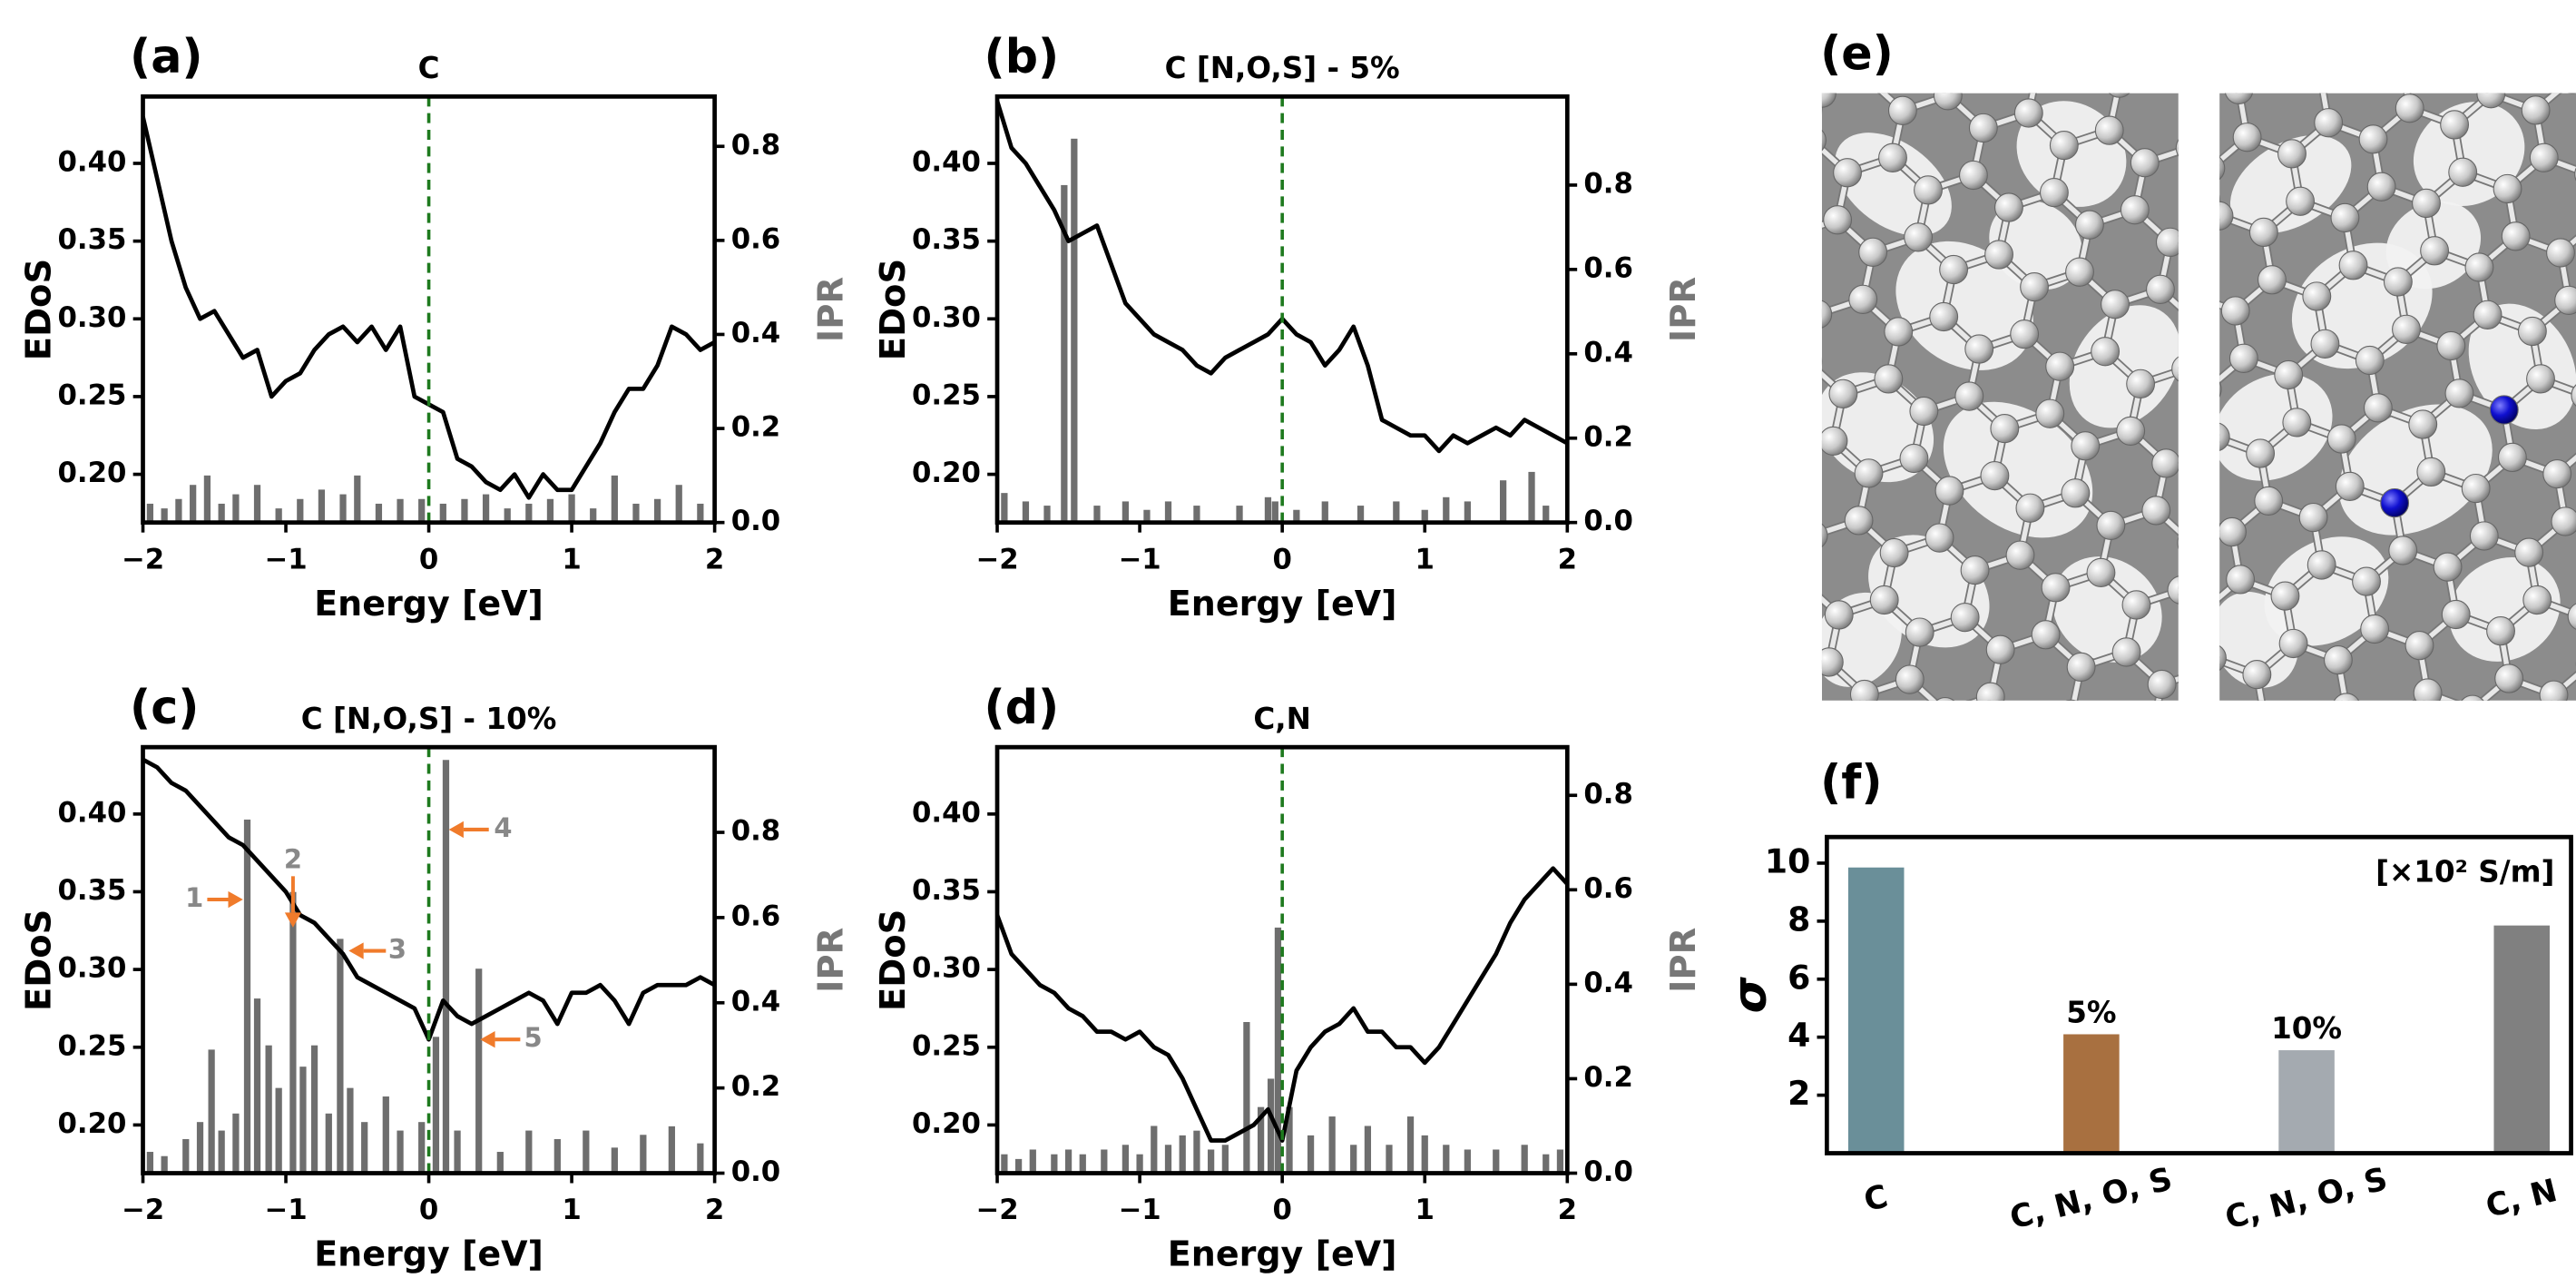 The height and width of the screenshot is (1278, 2576). Describe the element at coordinates (1851, 783) in the screenshot. I see `panel-label: (f)` at that location.